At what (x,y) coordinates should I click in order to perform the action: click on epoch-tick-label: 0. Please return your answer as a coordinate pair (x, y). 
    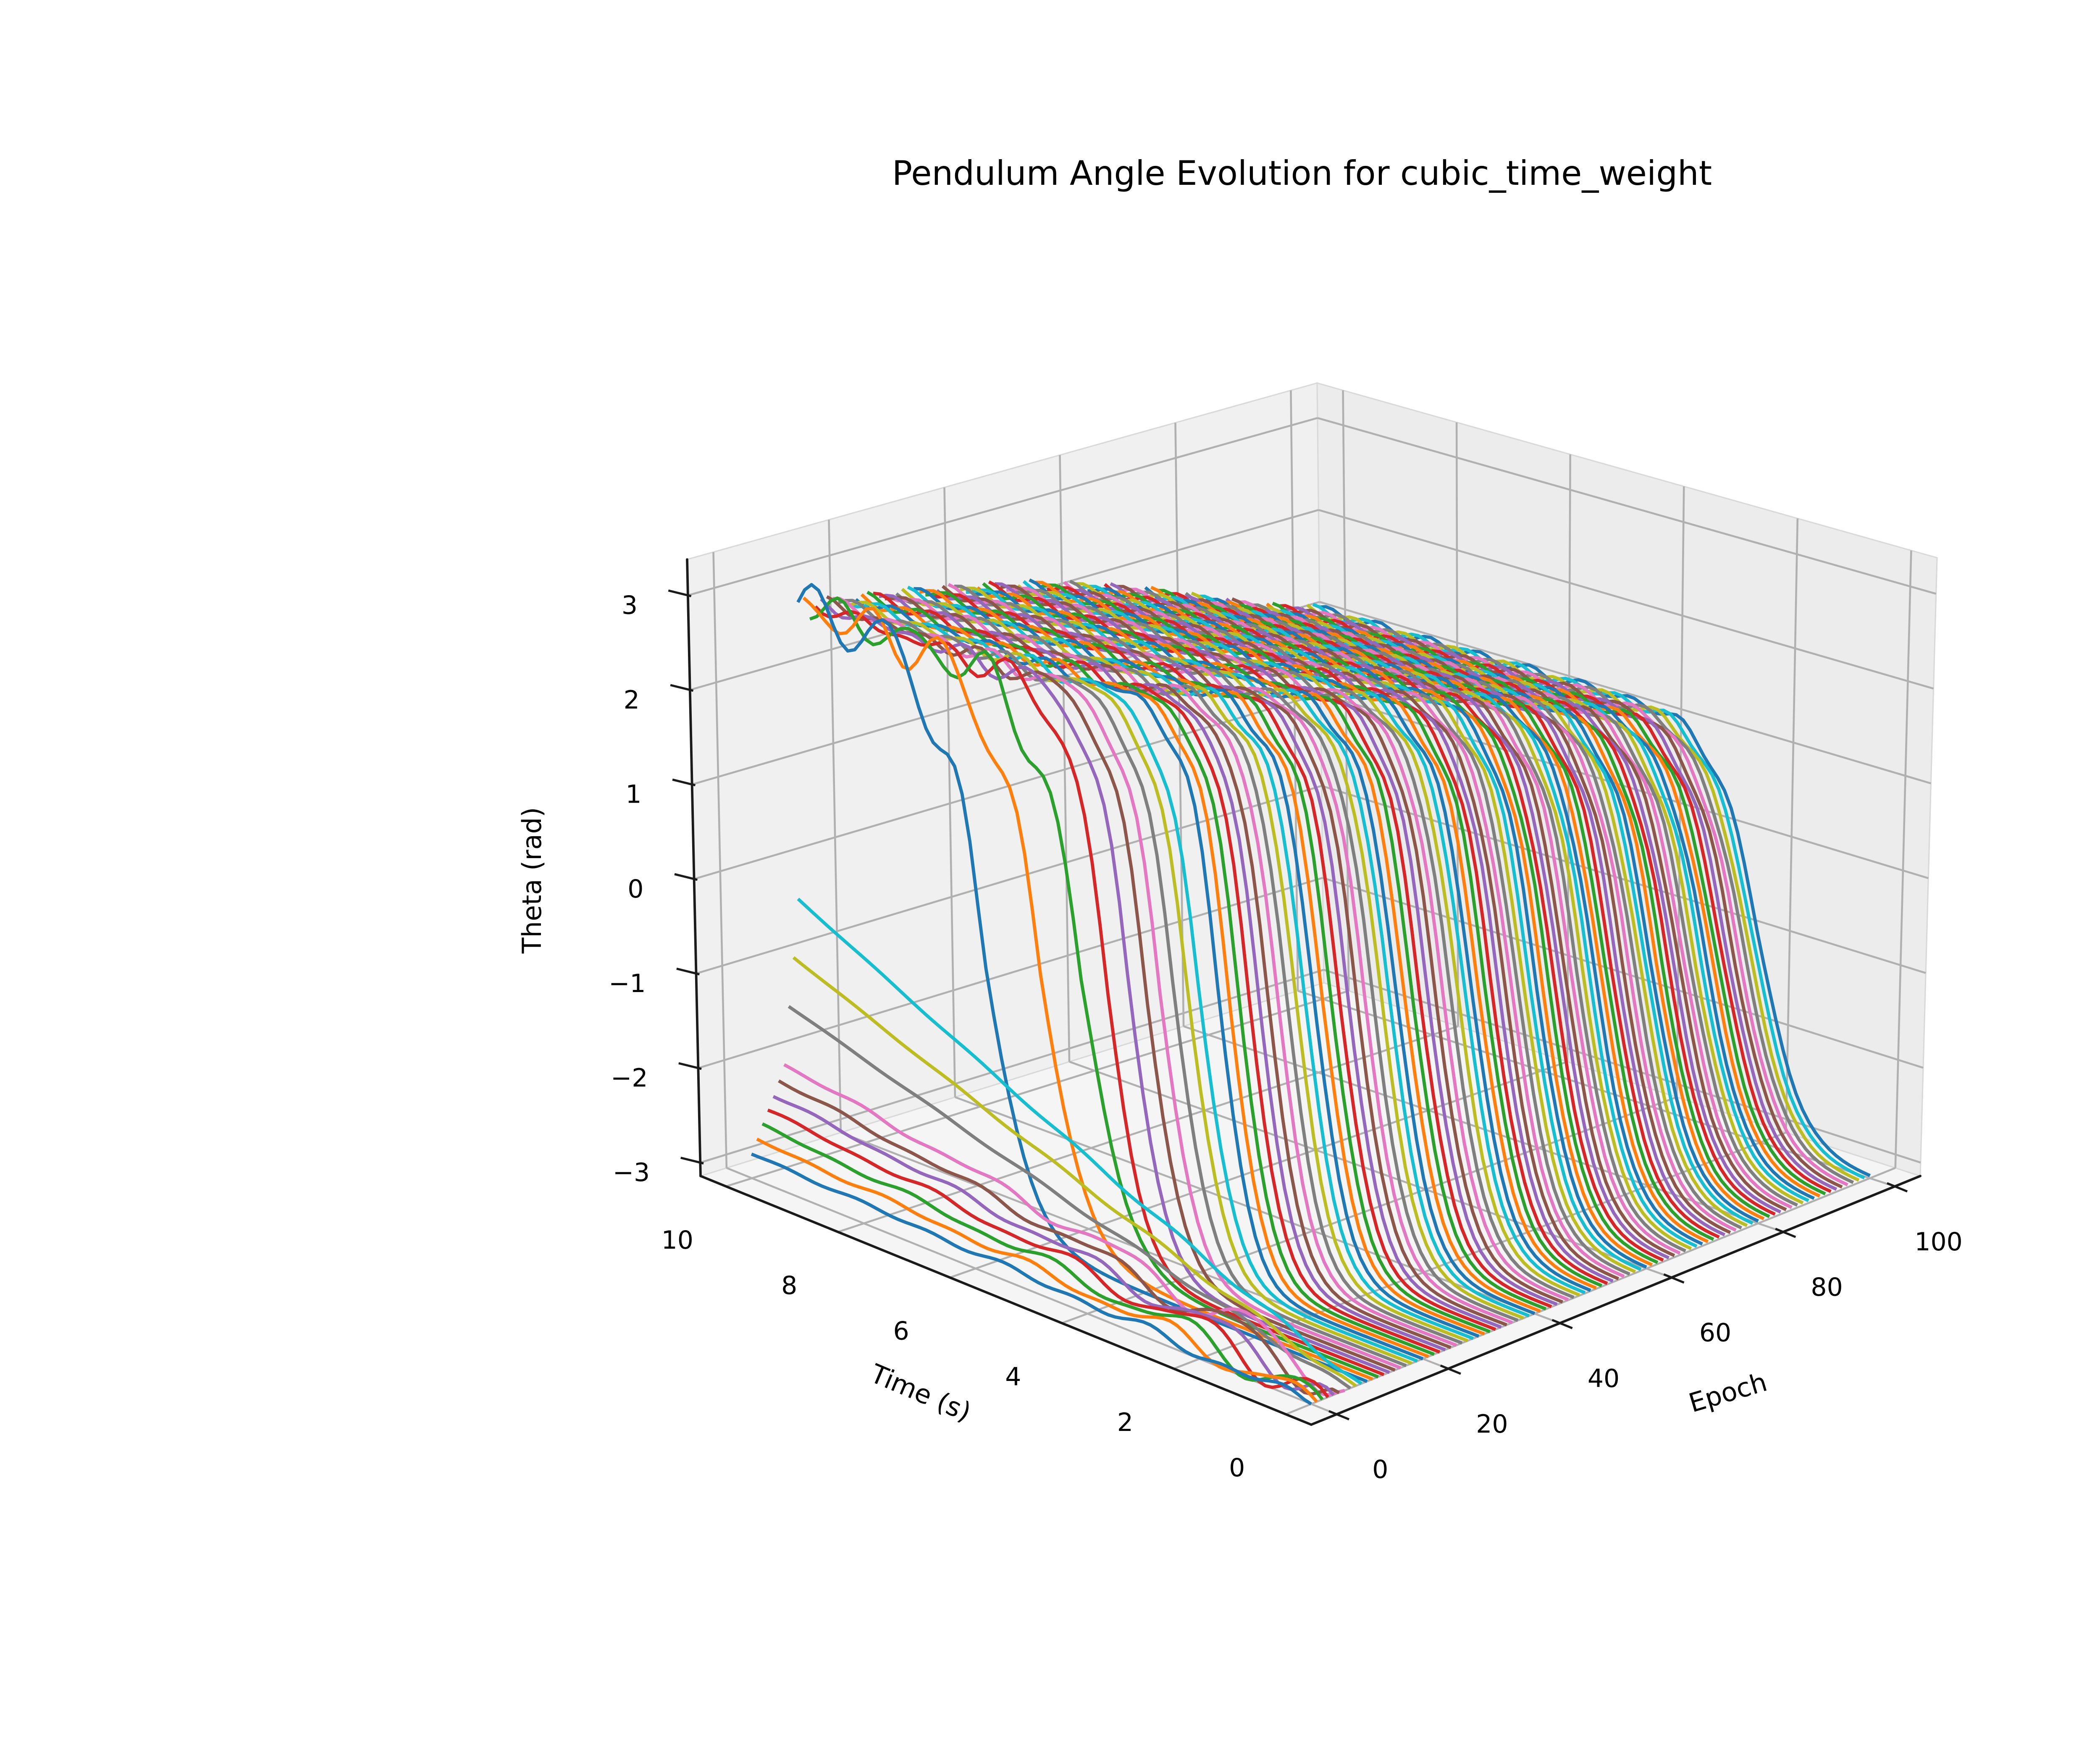
    Looking at the image, I should click on (1380, 1469).